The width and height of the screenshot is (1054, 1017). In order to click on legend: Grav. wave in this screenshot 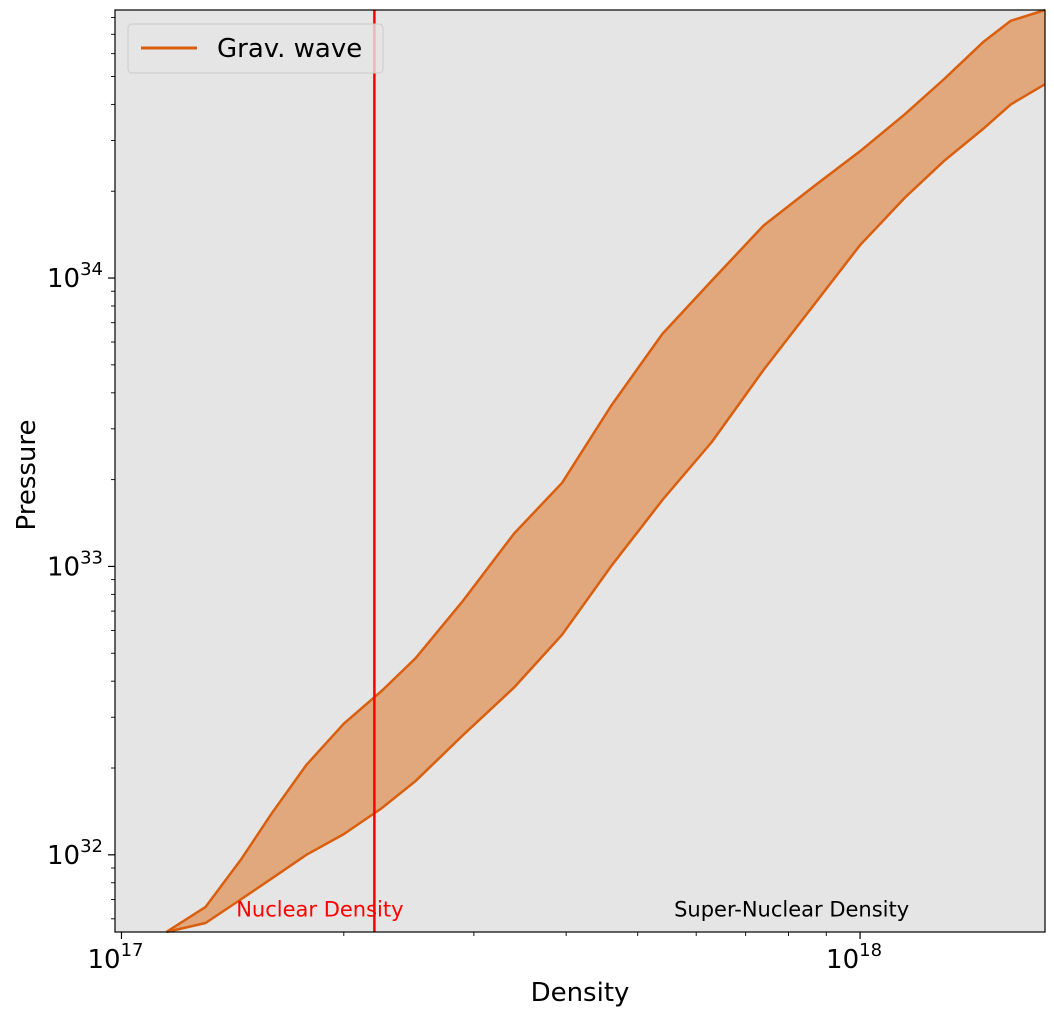, I will do `click(255, 48)`.